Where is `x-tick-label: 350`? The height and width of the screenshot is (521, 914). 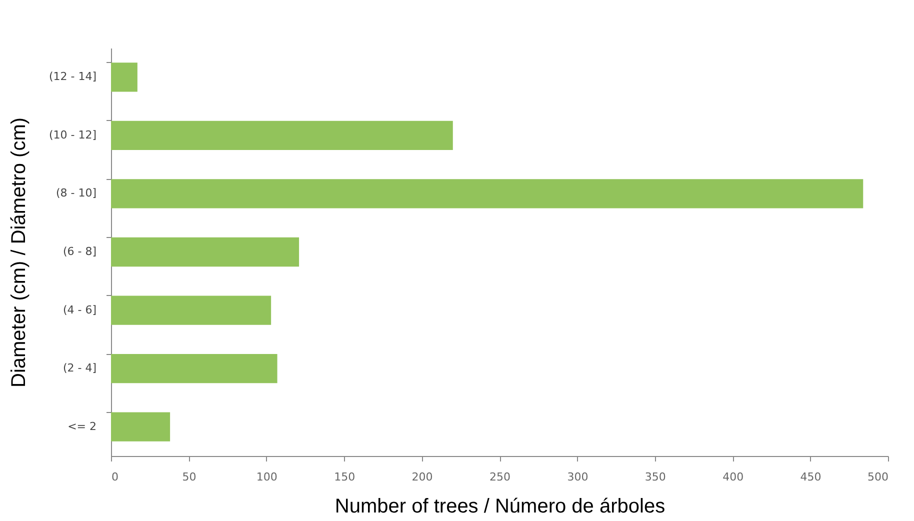 x-tick-label: 350 is located at coordinates (655, 477).